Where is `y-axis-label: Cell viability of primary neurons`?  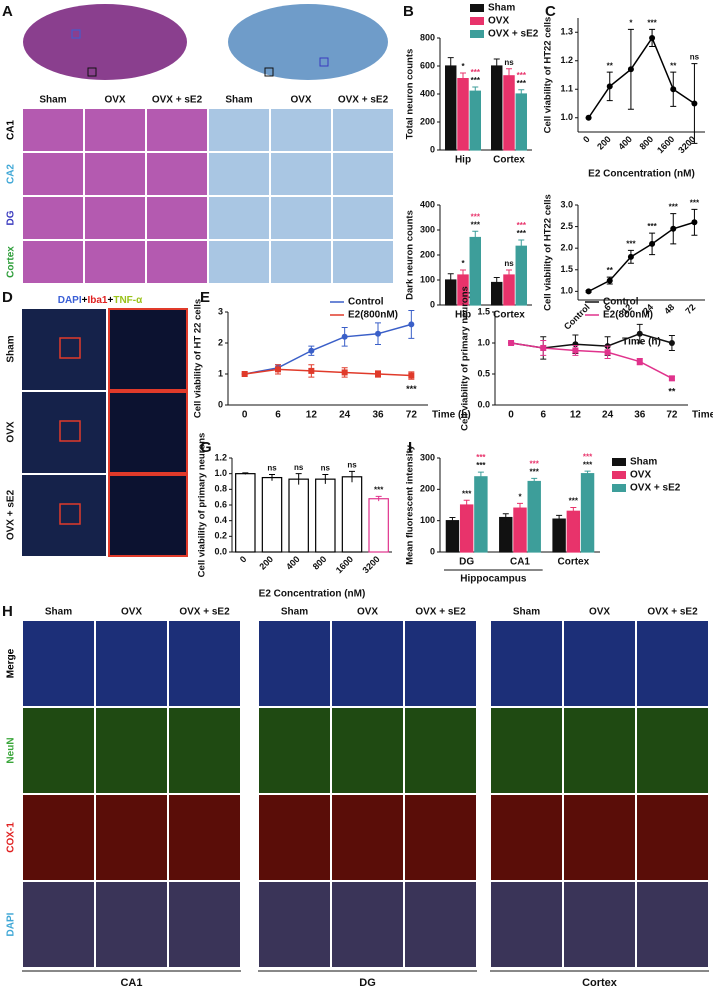
y-axis-label: Cell viability of primary neurons is located at coordinates (465, 358).